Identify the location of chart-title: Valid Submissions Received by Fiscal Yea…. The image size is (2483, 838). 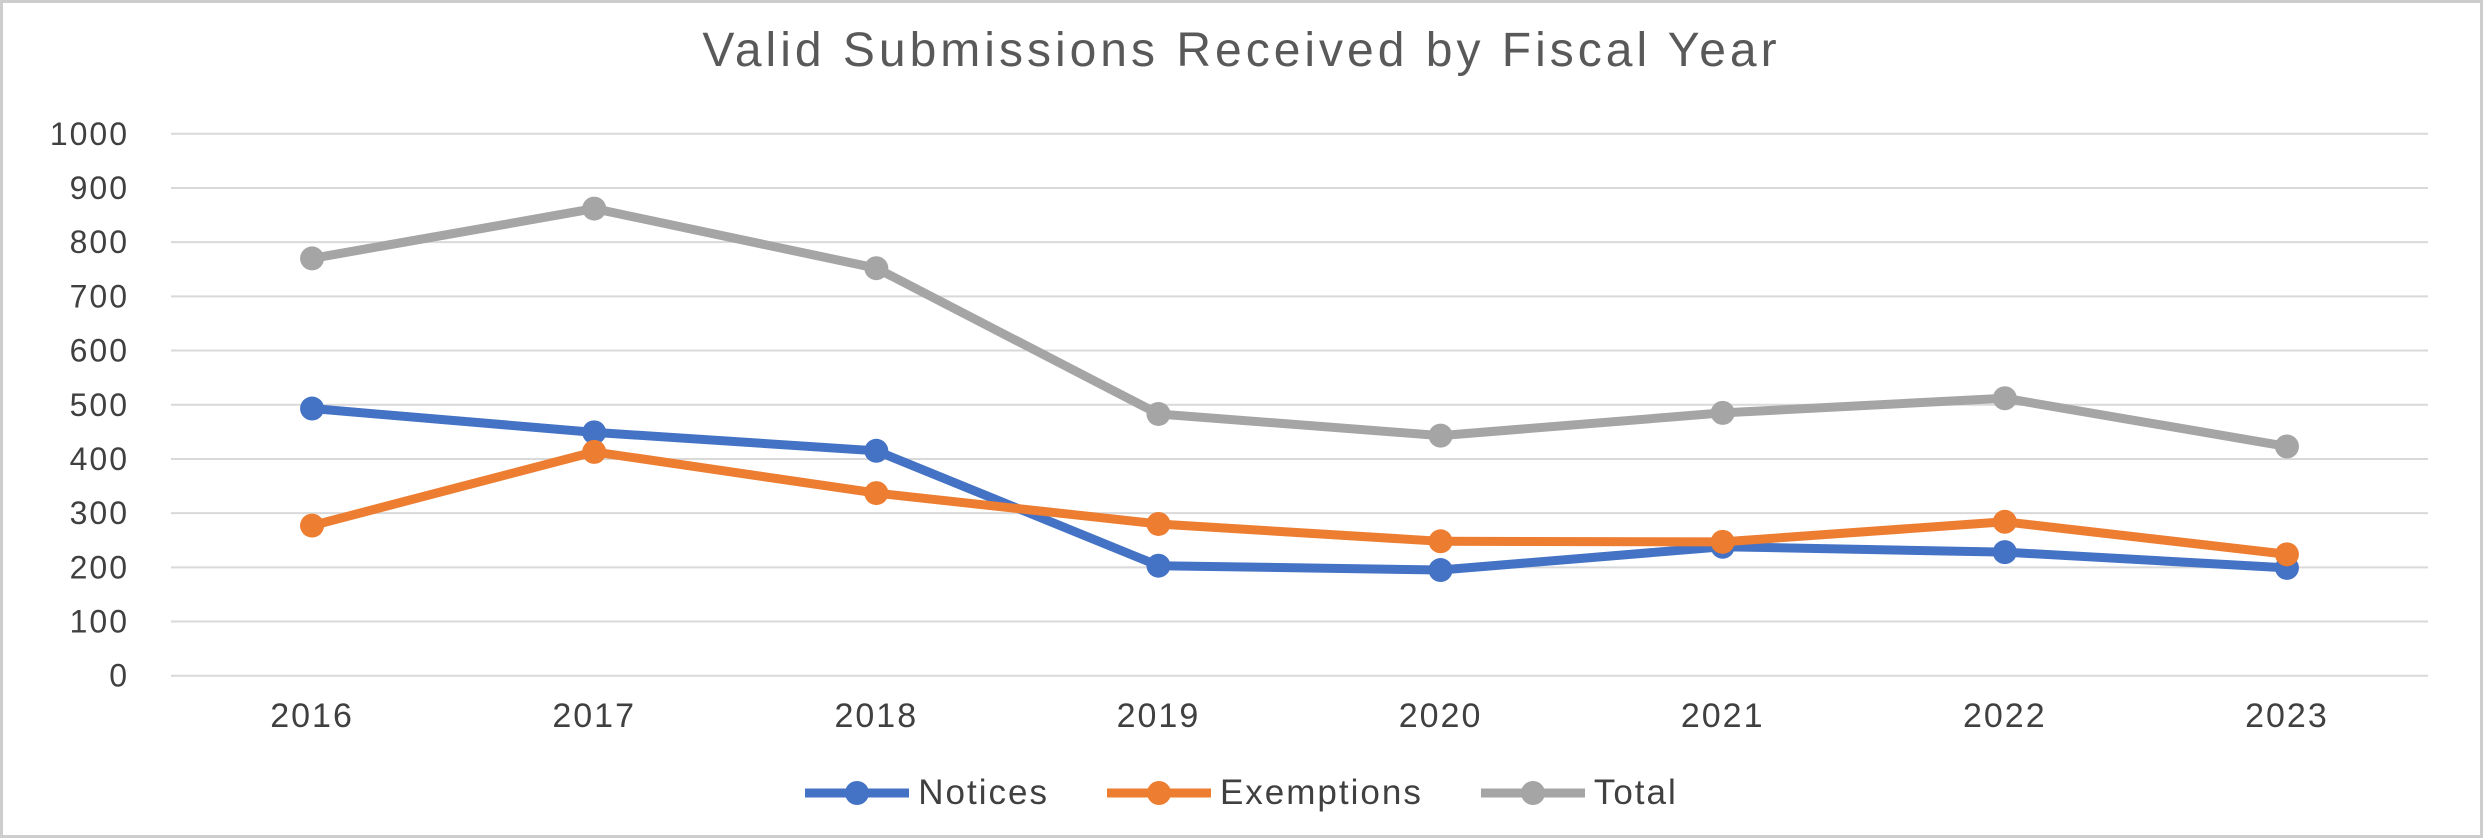
(1241, 50).